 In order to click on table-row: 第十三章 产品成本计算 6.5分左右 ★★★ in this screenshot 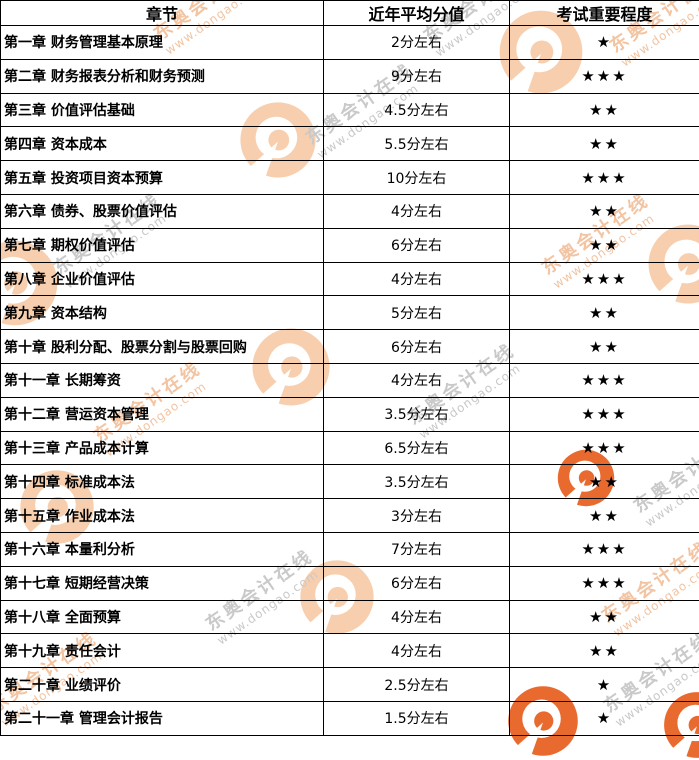, I will do `click(350, 448)`.